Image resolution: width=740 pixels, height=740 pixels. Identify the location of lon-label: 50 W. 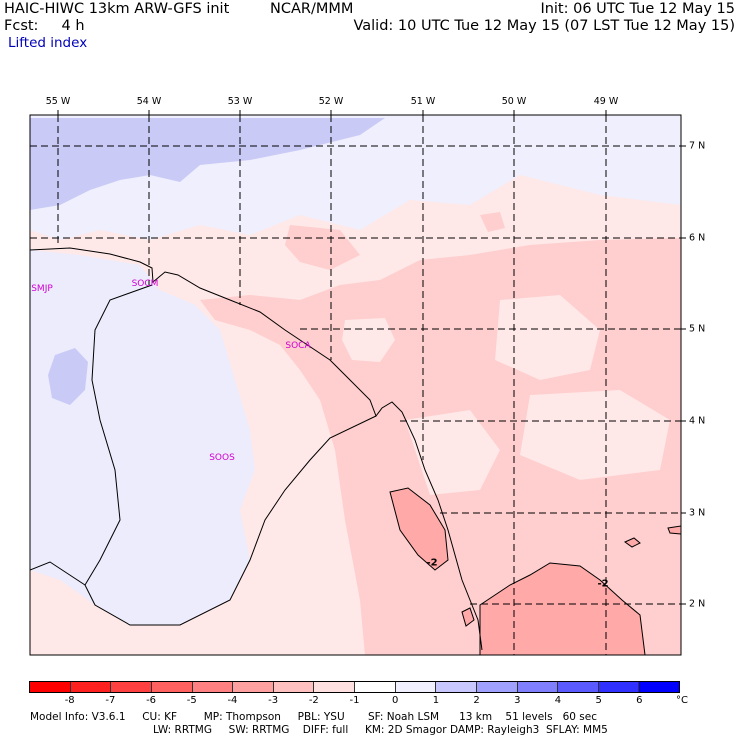
(514, 101).